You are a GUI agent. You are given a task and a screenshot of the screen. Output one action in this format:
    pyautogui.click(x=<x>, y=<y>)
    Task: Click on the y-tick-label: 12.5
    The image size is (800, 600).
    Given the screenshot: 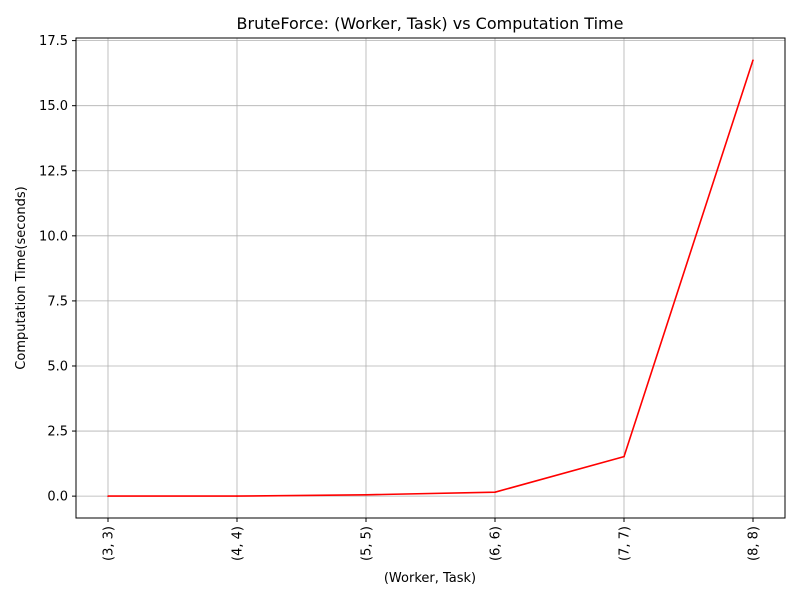 What is the action you would take?
    pyautogui.click(x=53, y=171)
    